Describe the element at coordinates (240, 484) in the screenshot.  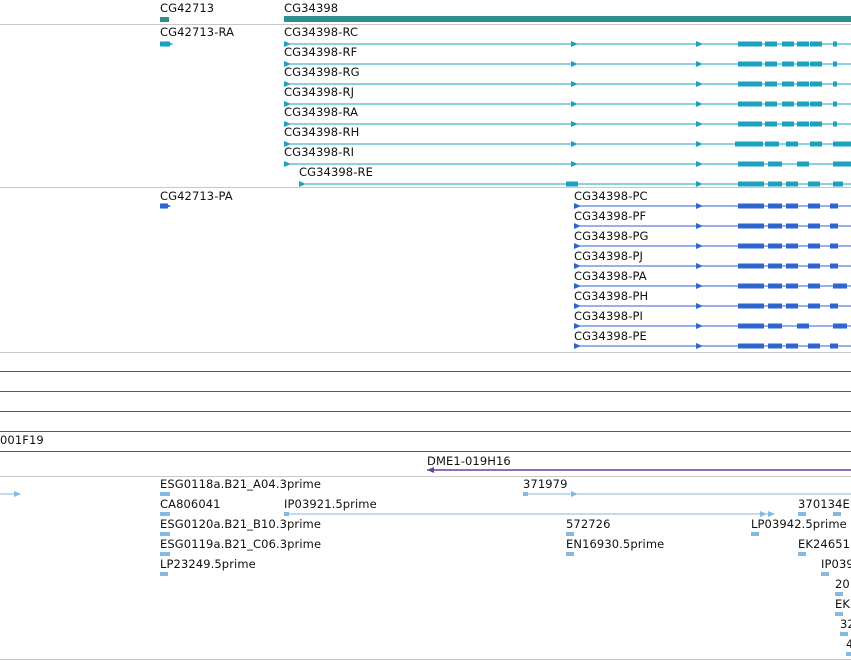
I see `est-label: ESG0118a.B21_A04.3prime` at that location.